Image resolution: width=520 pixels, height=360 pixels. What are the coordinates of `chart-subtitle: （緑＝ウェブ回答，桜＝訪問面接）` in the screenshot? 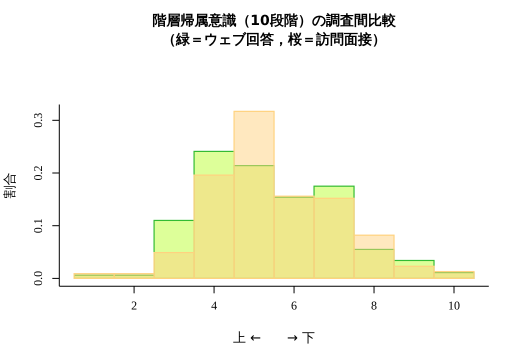 It's located at (274, 39).